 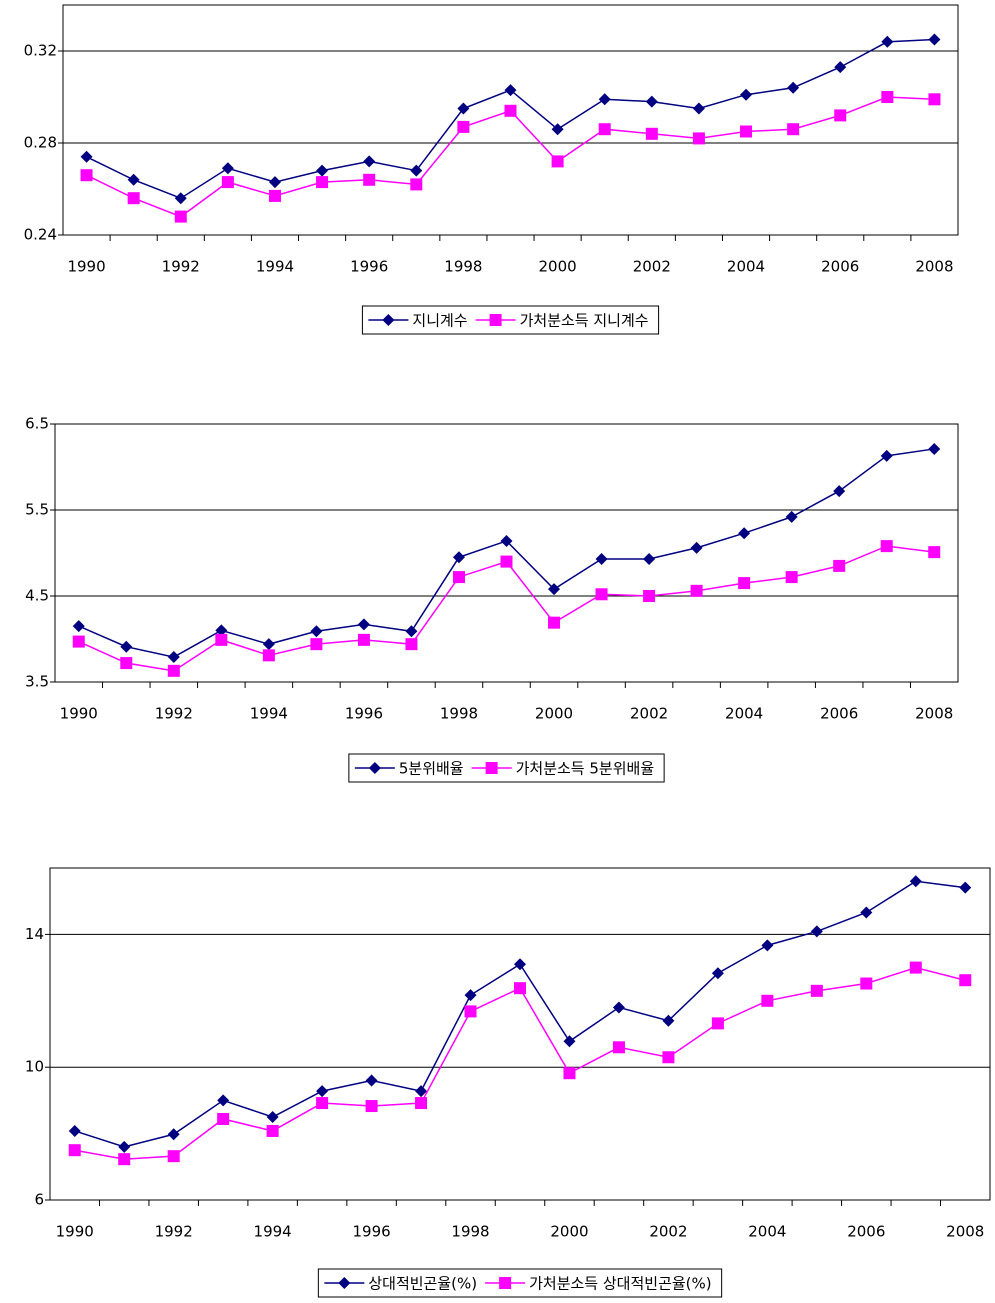 I want to click on legend-label: 가처분소득 지니계수, so click(x=584, y=321).